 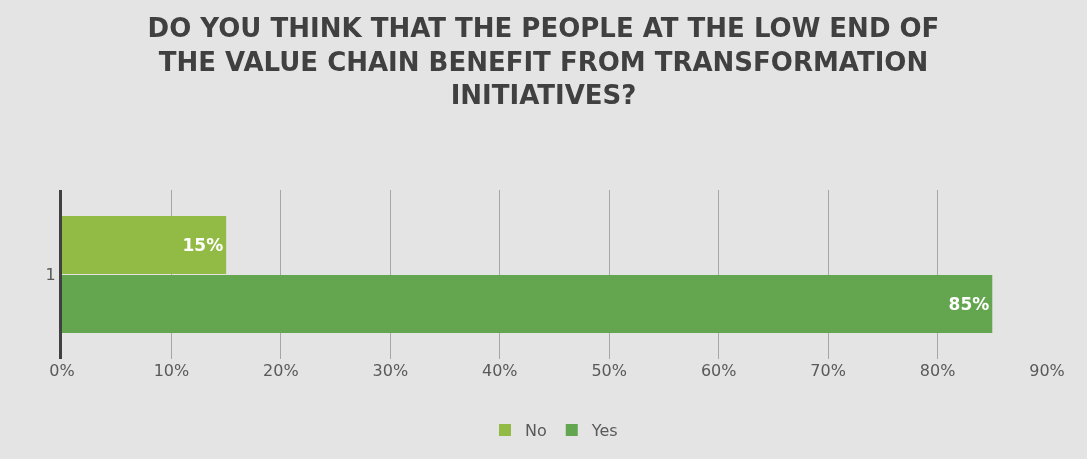 What do you see at coordinates (171, 370) in the screenshot?
I see `x-tick-label: 10%` at bounding box center [171, 370].